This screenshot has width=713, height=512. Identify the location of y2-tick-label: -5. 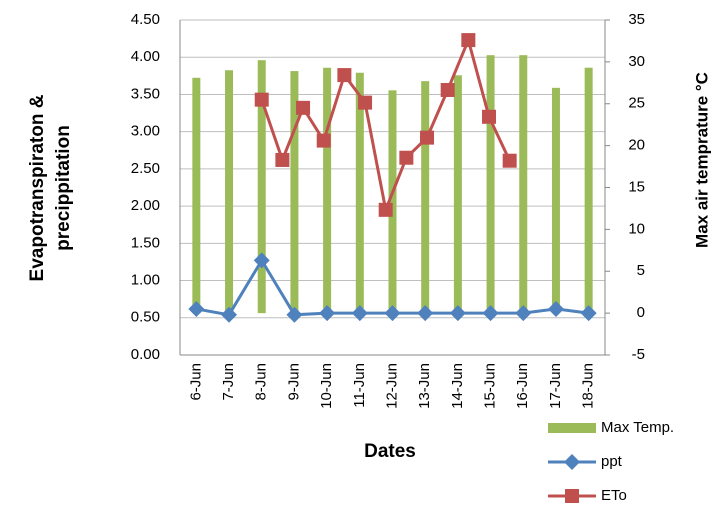
(638, 354).